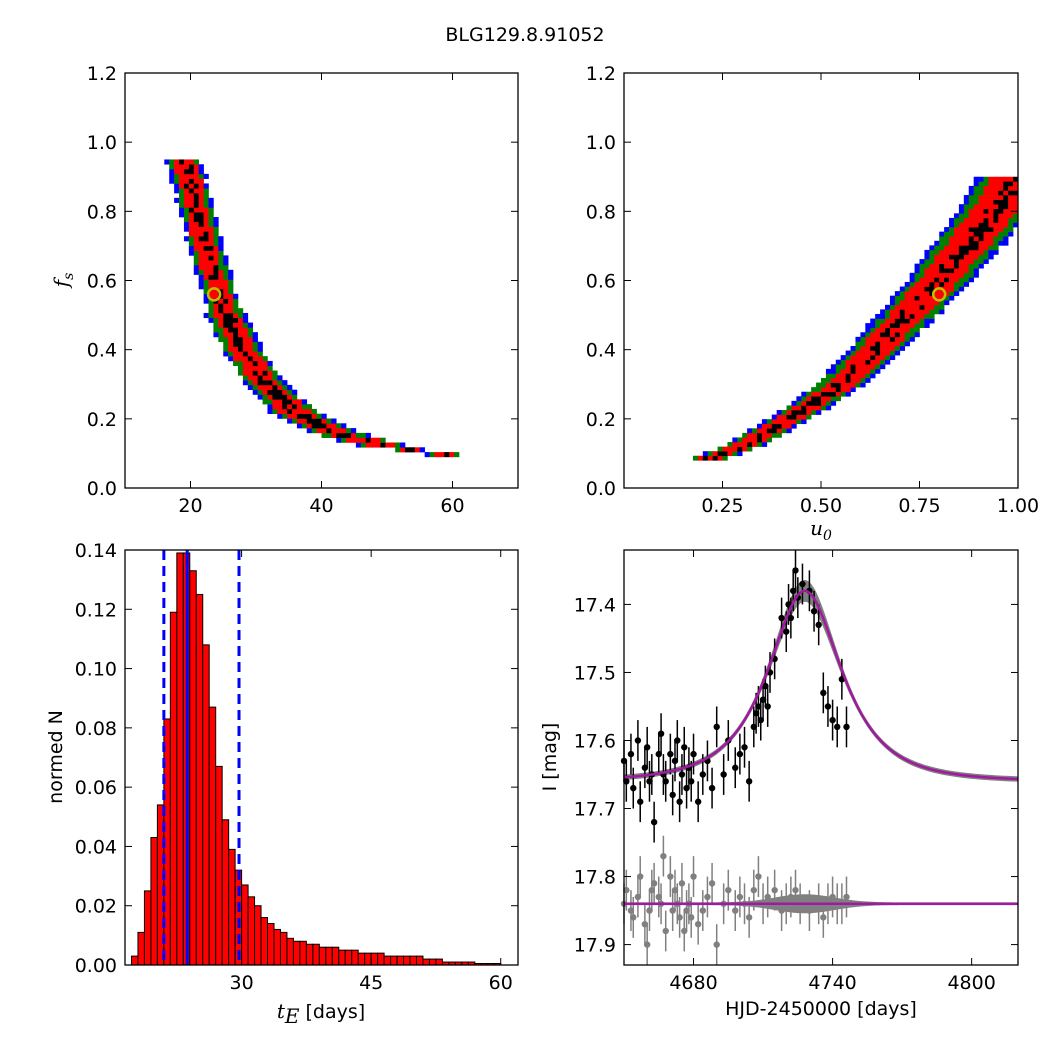 The image size is (1050, 1050). What do you see at coordinates (96, 670) in the screenshot?
I see `y-tick-label: 0.10` at bounding box center [96, 670].